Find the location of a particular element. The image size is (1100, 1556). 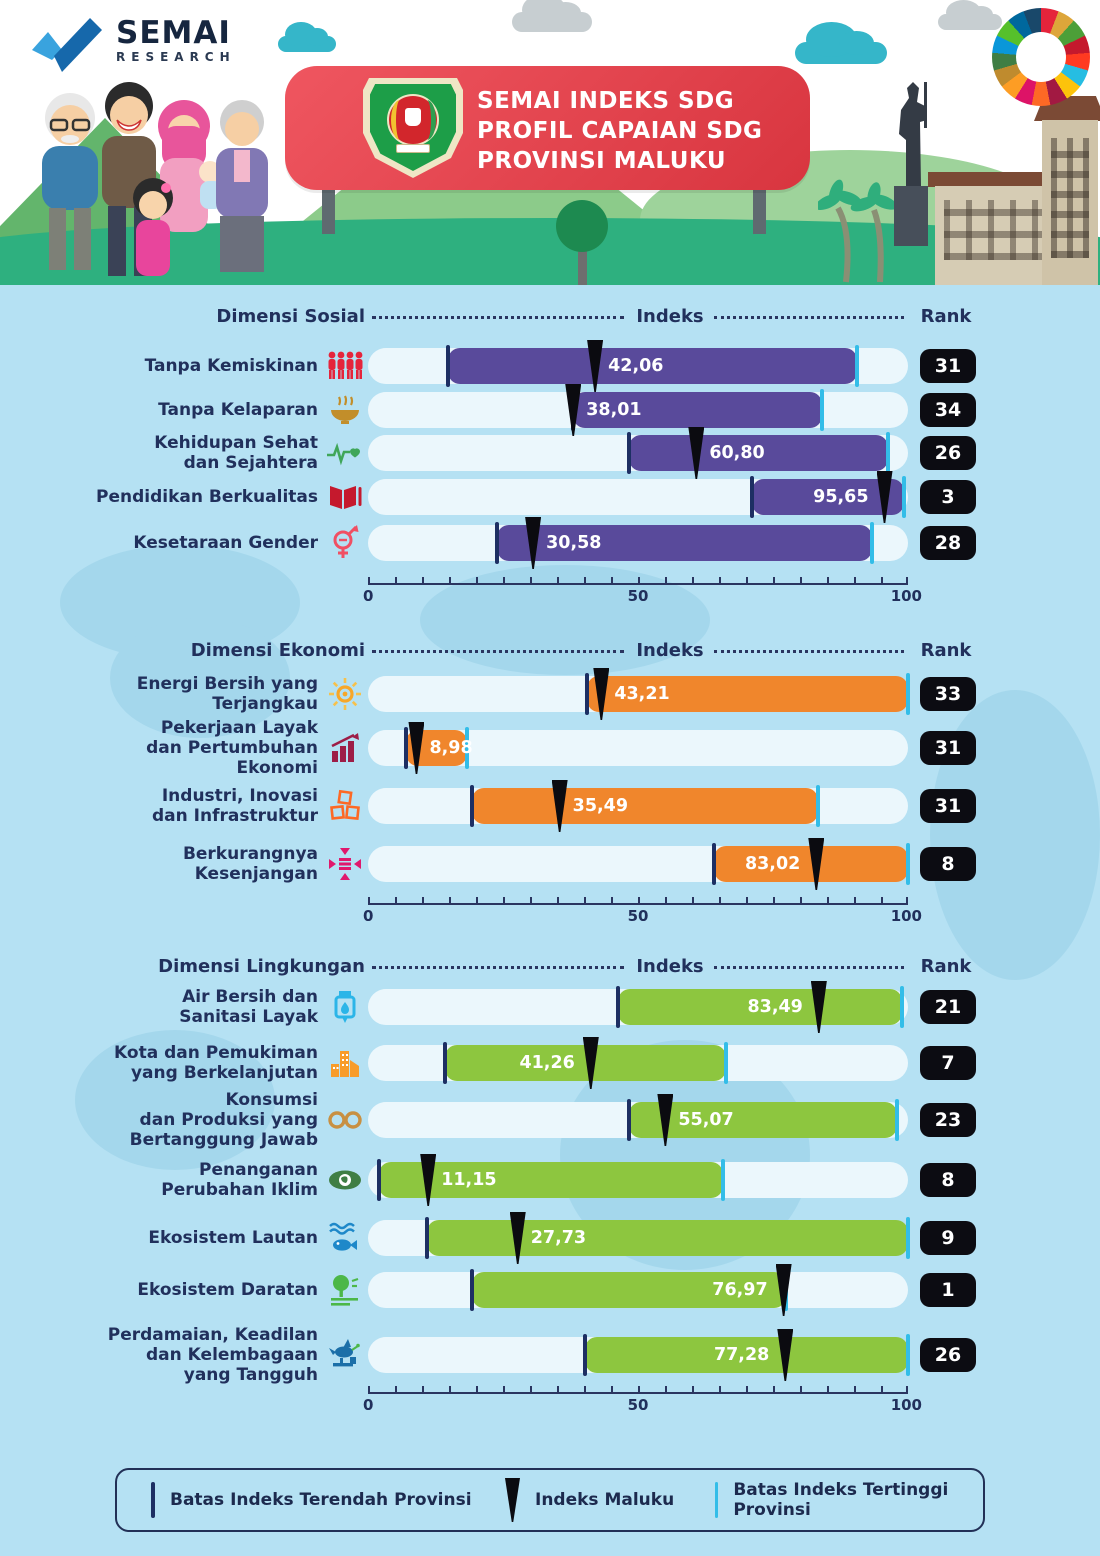

indicator-label: Kota dan Pemukiman yang Berkelanjutan is located at coordinates (216, 1063).